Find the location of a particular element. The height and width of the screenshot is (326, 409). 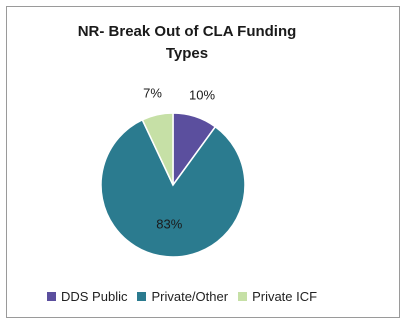

data-label-private-icf: 7% is located at coordinates (152, 92).